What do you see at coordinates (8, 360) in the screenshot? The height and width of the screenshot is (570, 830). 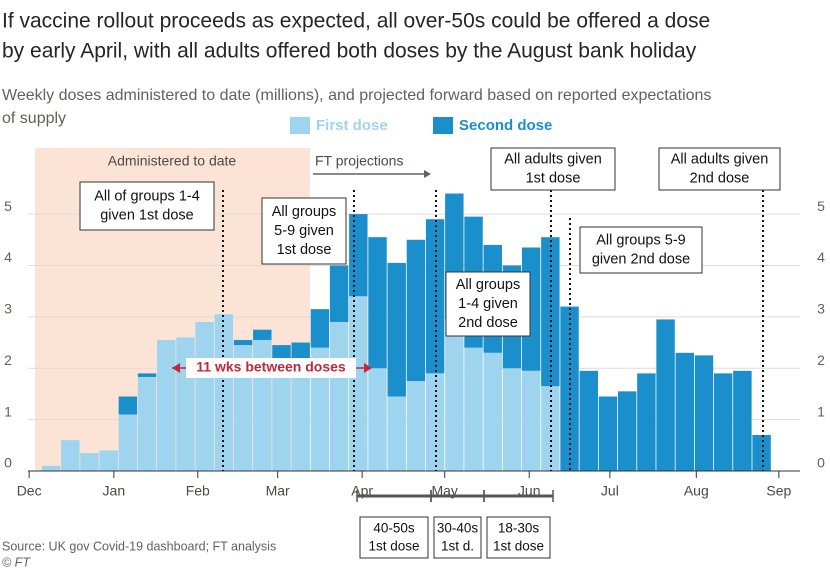 I see `y-tick-label: 2` at bounding box center [8, 360].